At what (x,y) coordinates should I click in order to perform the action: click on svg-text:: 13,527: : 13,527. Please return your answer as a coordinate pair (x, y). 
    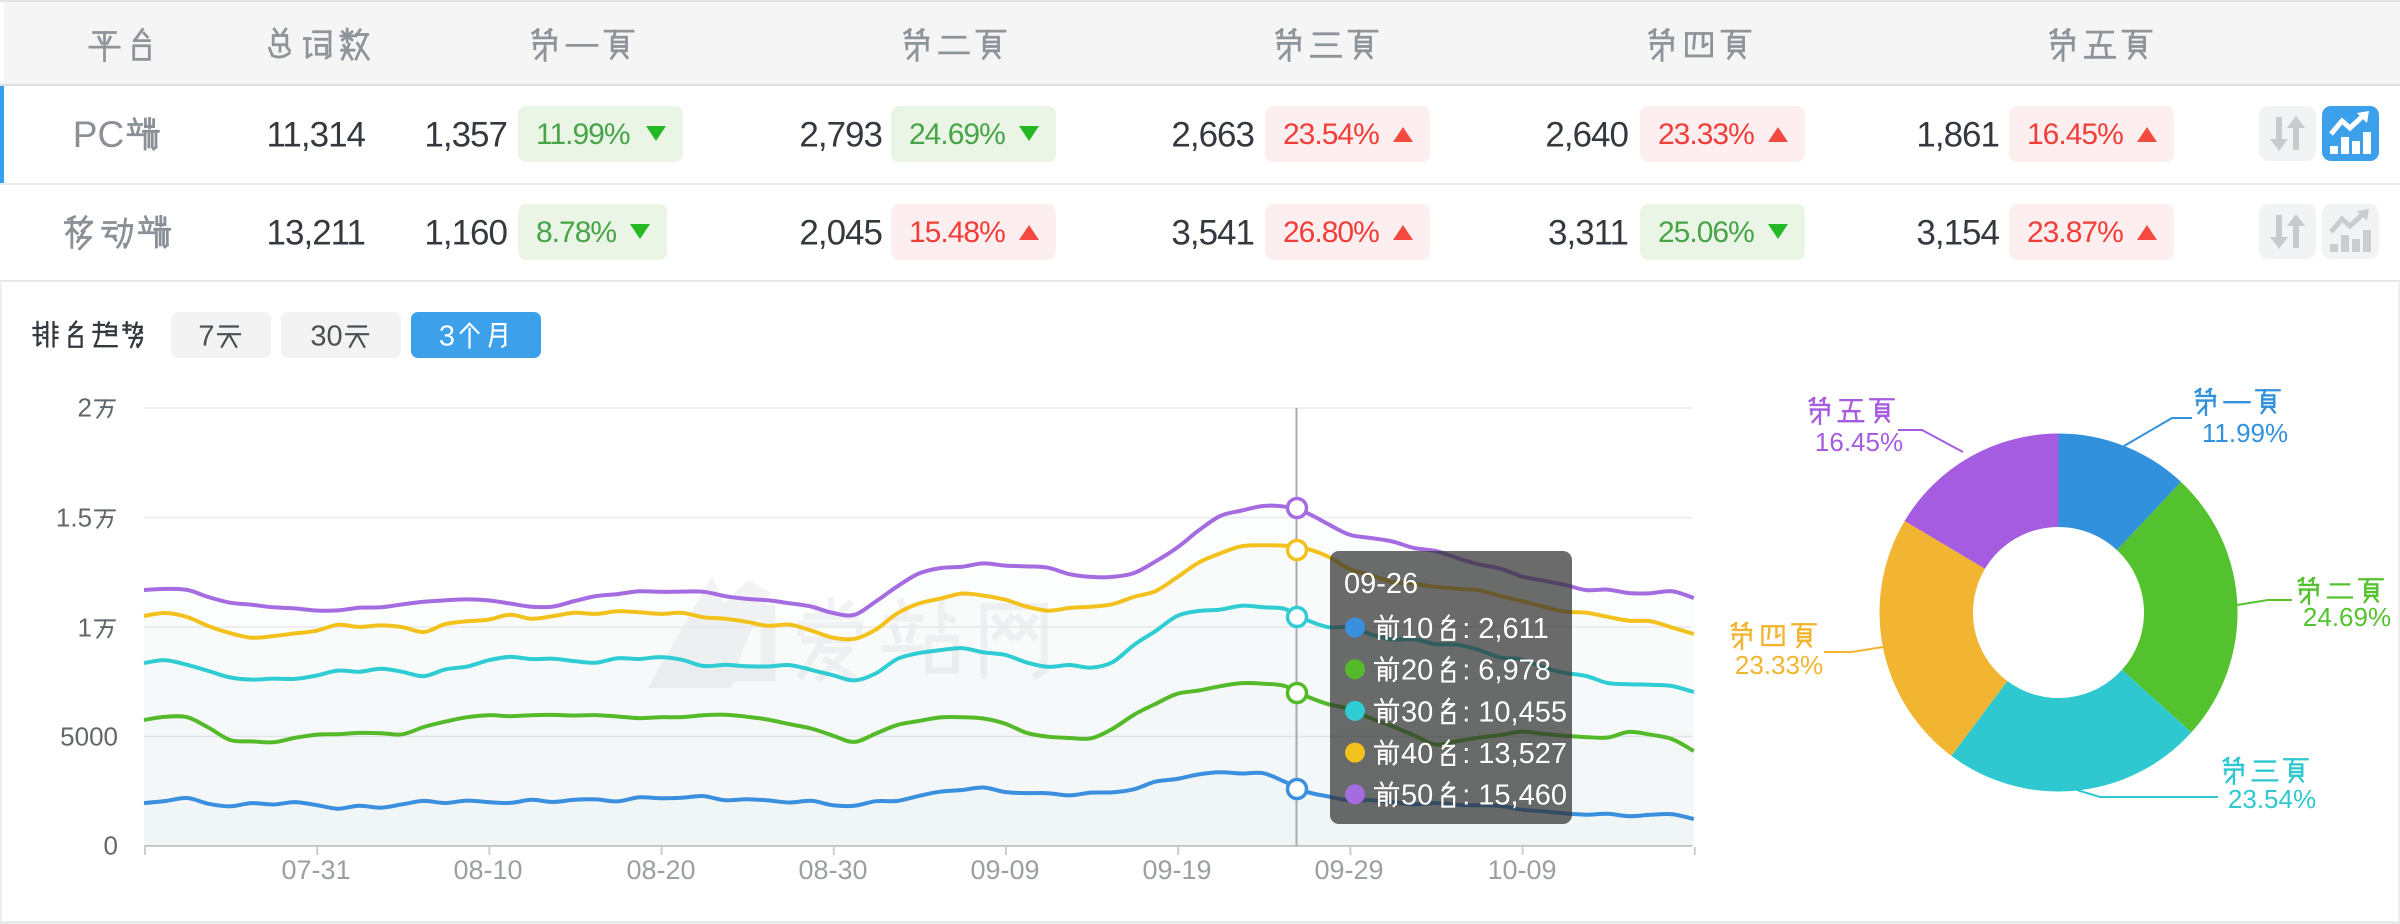
    Looking at the image, I should click on (1514, 754).